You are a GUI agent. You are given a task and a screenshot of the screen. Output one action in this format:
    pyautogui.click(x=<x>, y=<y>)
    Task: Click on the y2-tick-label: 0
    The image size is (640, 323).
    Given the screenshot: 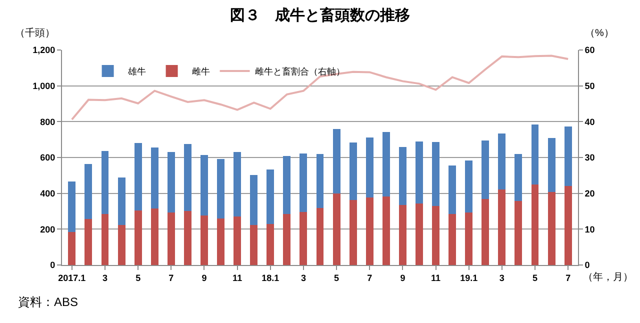 What is the action you would take?
    pyautogui.click(x=587, y=265)
    